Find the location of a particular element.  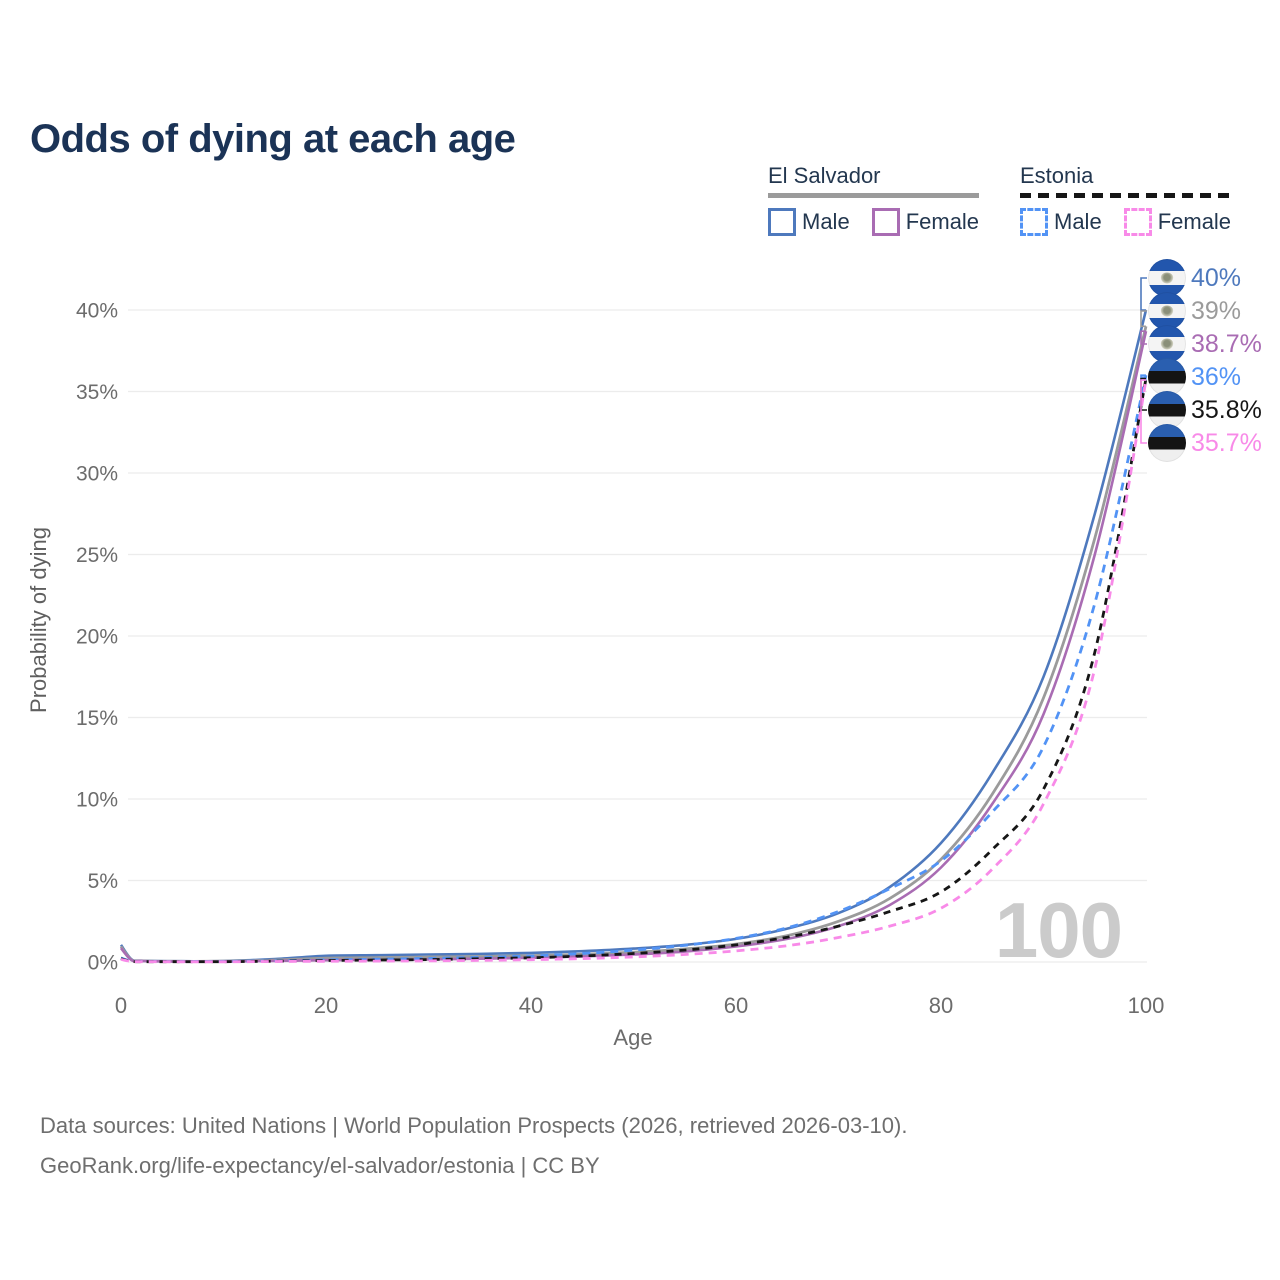

y-tick-label: 25% is located at coordinates (97, 555).